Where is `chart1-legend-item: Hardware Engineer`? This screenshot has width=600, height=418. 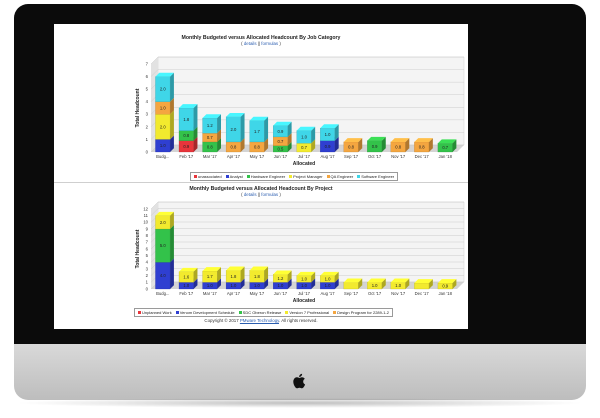
chart1-legend-item: Hardware Engineer is located at coordinates (266, 176).